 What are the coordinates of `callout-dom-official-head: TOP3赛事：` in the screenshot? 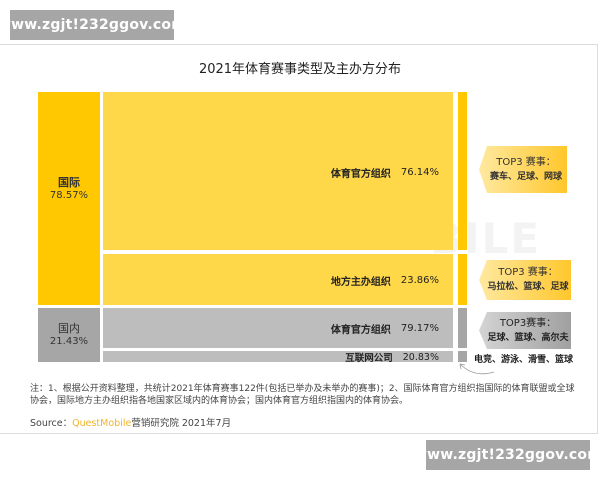 It's located at (528, 323).